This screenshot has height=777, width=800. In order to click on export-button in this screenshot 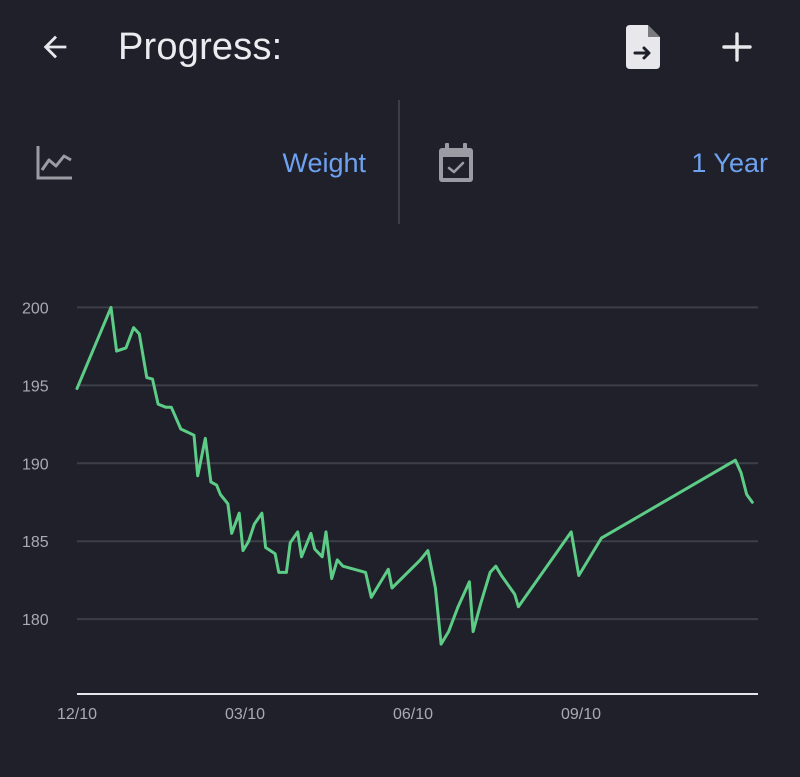, I will do `click(644, 47)`.